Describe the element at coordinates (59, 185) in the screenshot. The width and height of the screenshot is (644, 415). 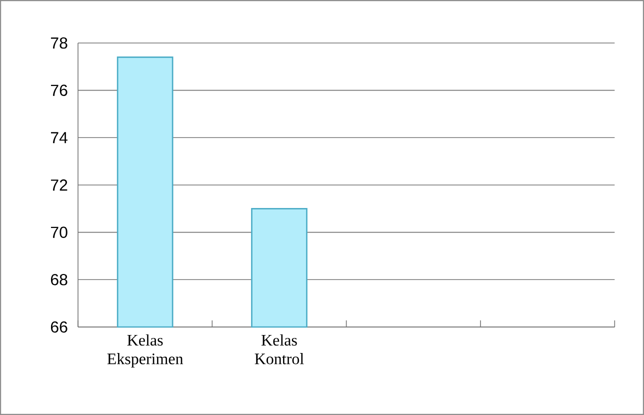
I see `y-tick-label: 72` at that location.